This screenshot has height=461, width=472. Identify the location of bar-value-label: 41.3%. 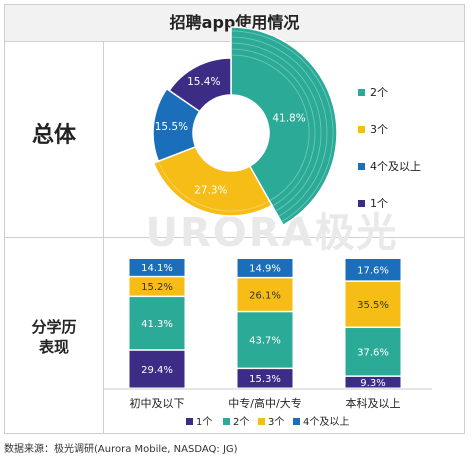
(157, 324).